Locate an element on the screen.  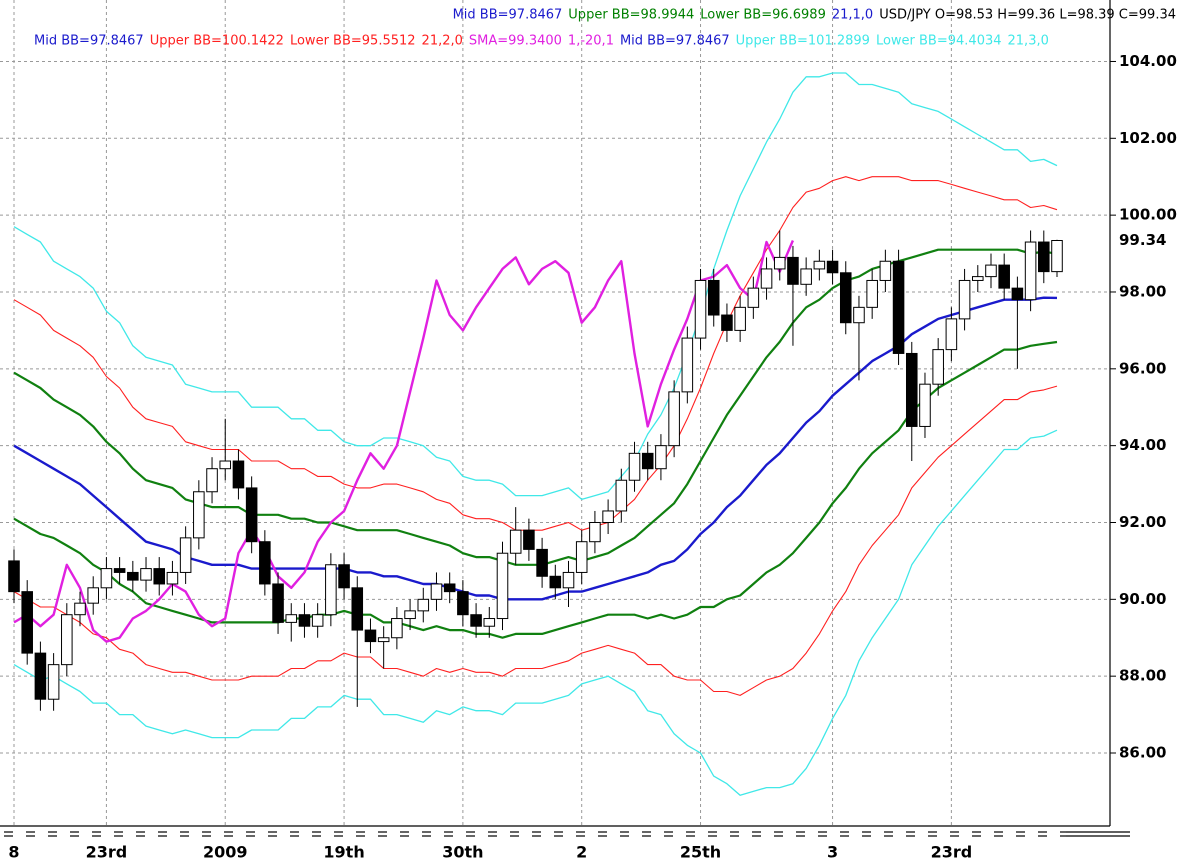
legend-entry: Lower BB=94.4034 is located at coordinates (939, 41).